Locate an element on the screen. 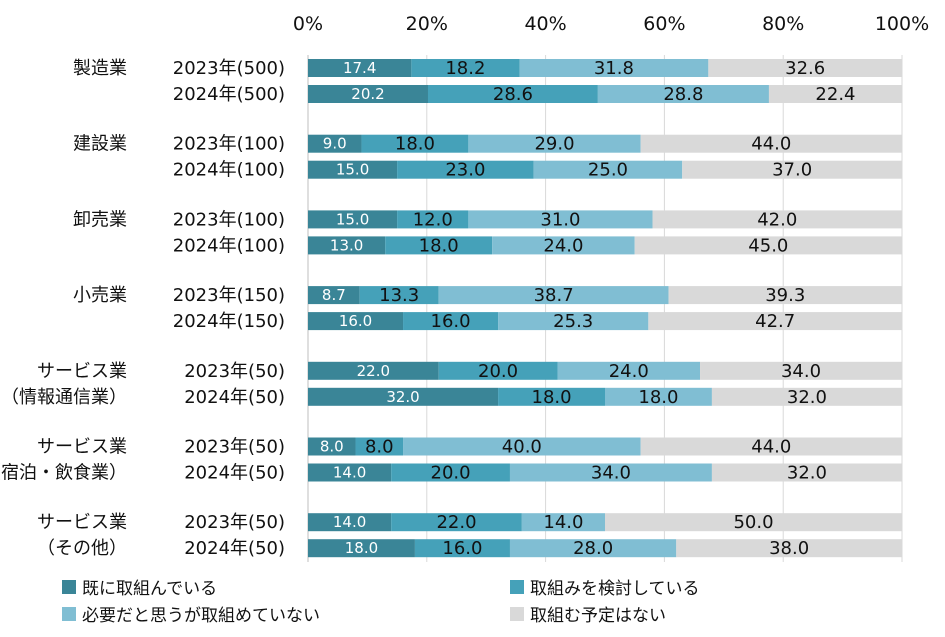 The width and height of the screenshot is (945, 637). data-label: 15.0 is located at coordinates (352, 170).